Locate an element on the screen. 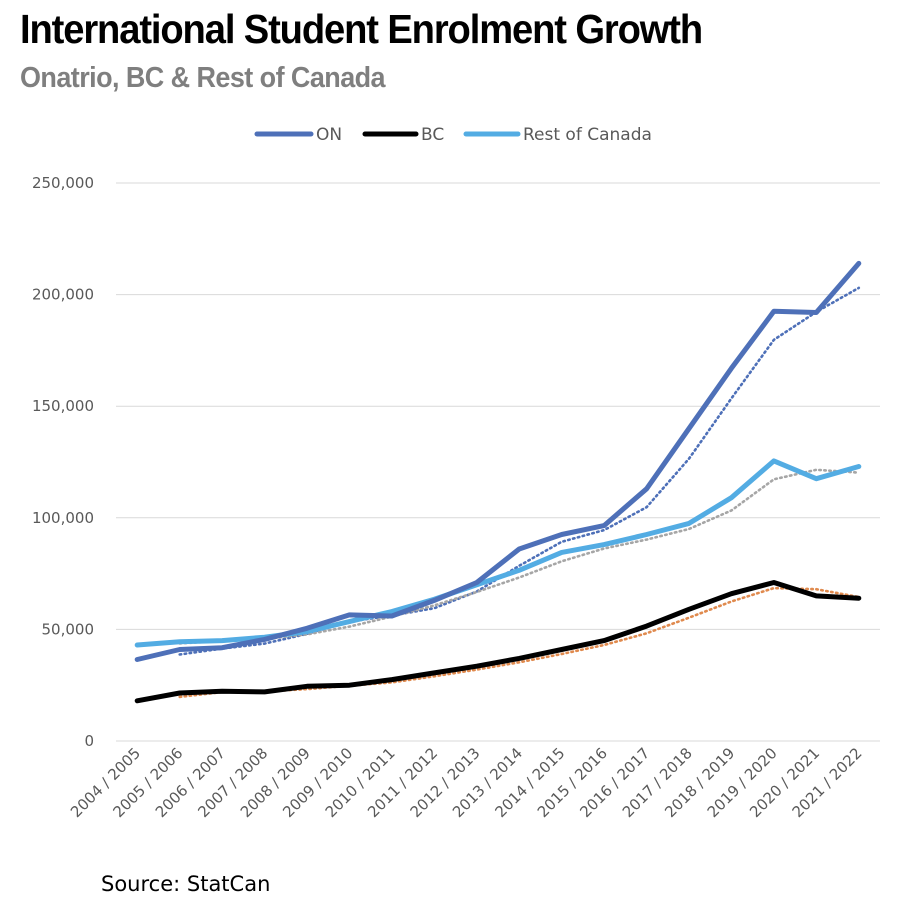 This screenshot has width=901, height=914. legend-label-bc: BC is located at coordinates (432, 135).